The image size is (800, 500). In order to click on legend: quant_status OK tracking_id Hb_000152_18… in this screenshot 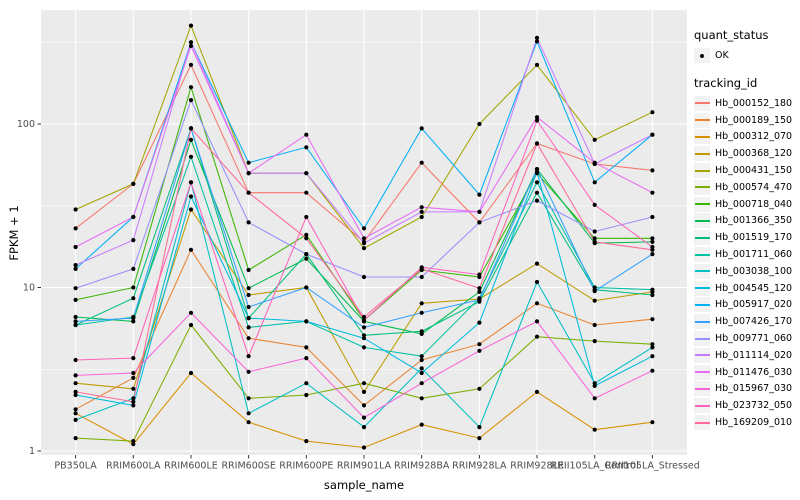, I will do `click(747, 229)`.